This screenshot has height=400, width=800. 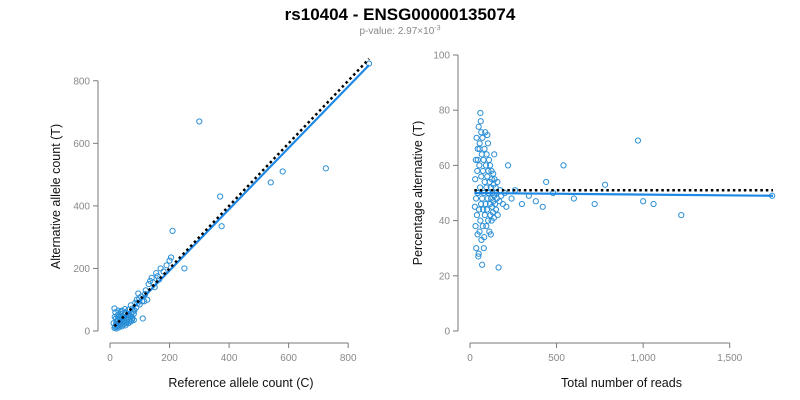 I want to click on y-tick-label: 200, so click(x=81, y=269).